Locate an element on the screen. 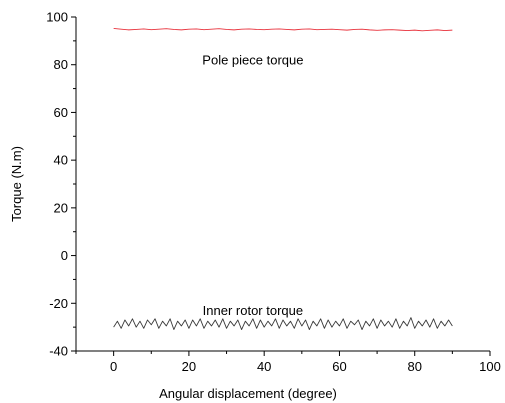 The image size is (505, 403). y-tick-label: 60 is located at coordinates (61, 112).